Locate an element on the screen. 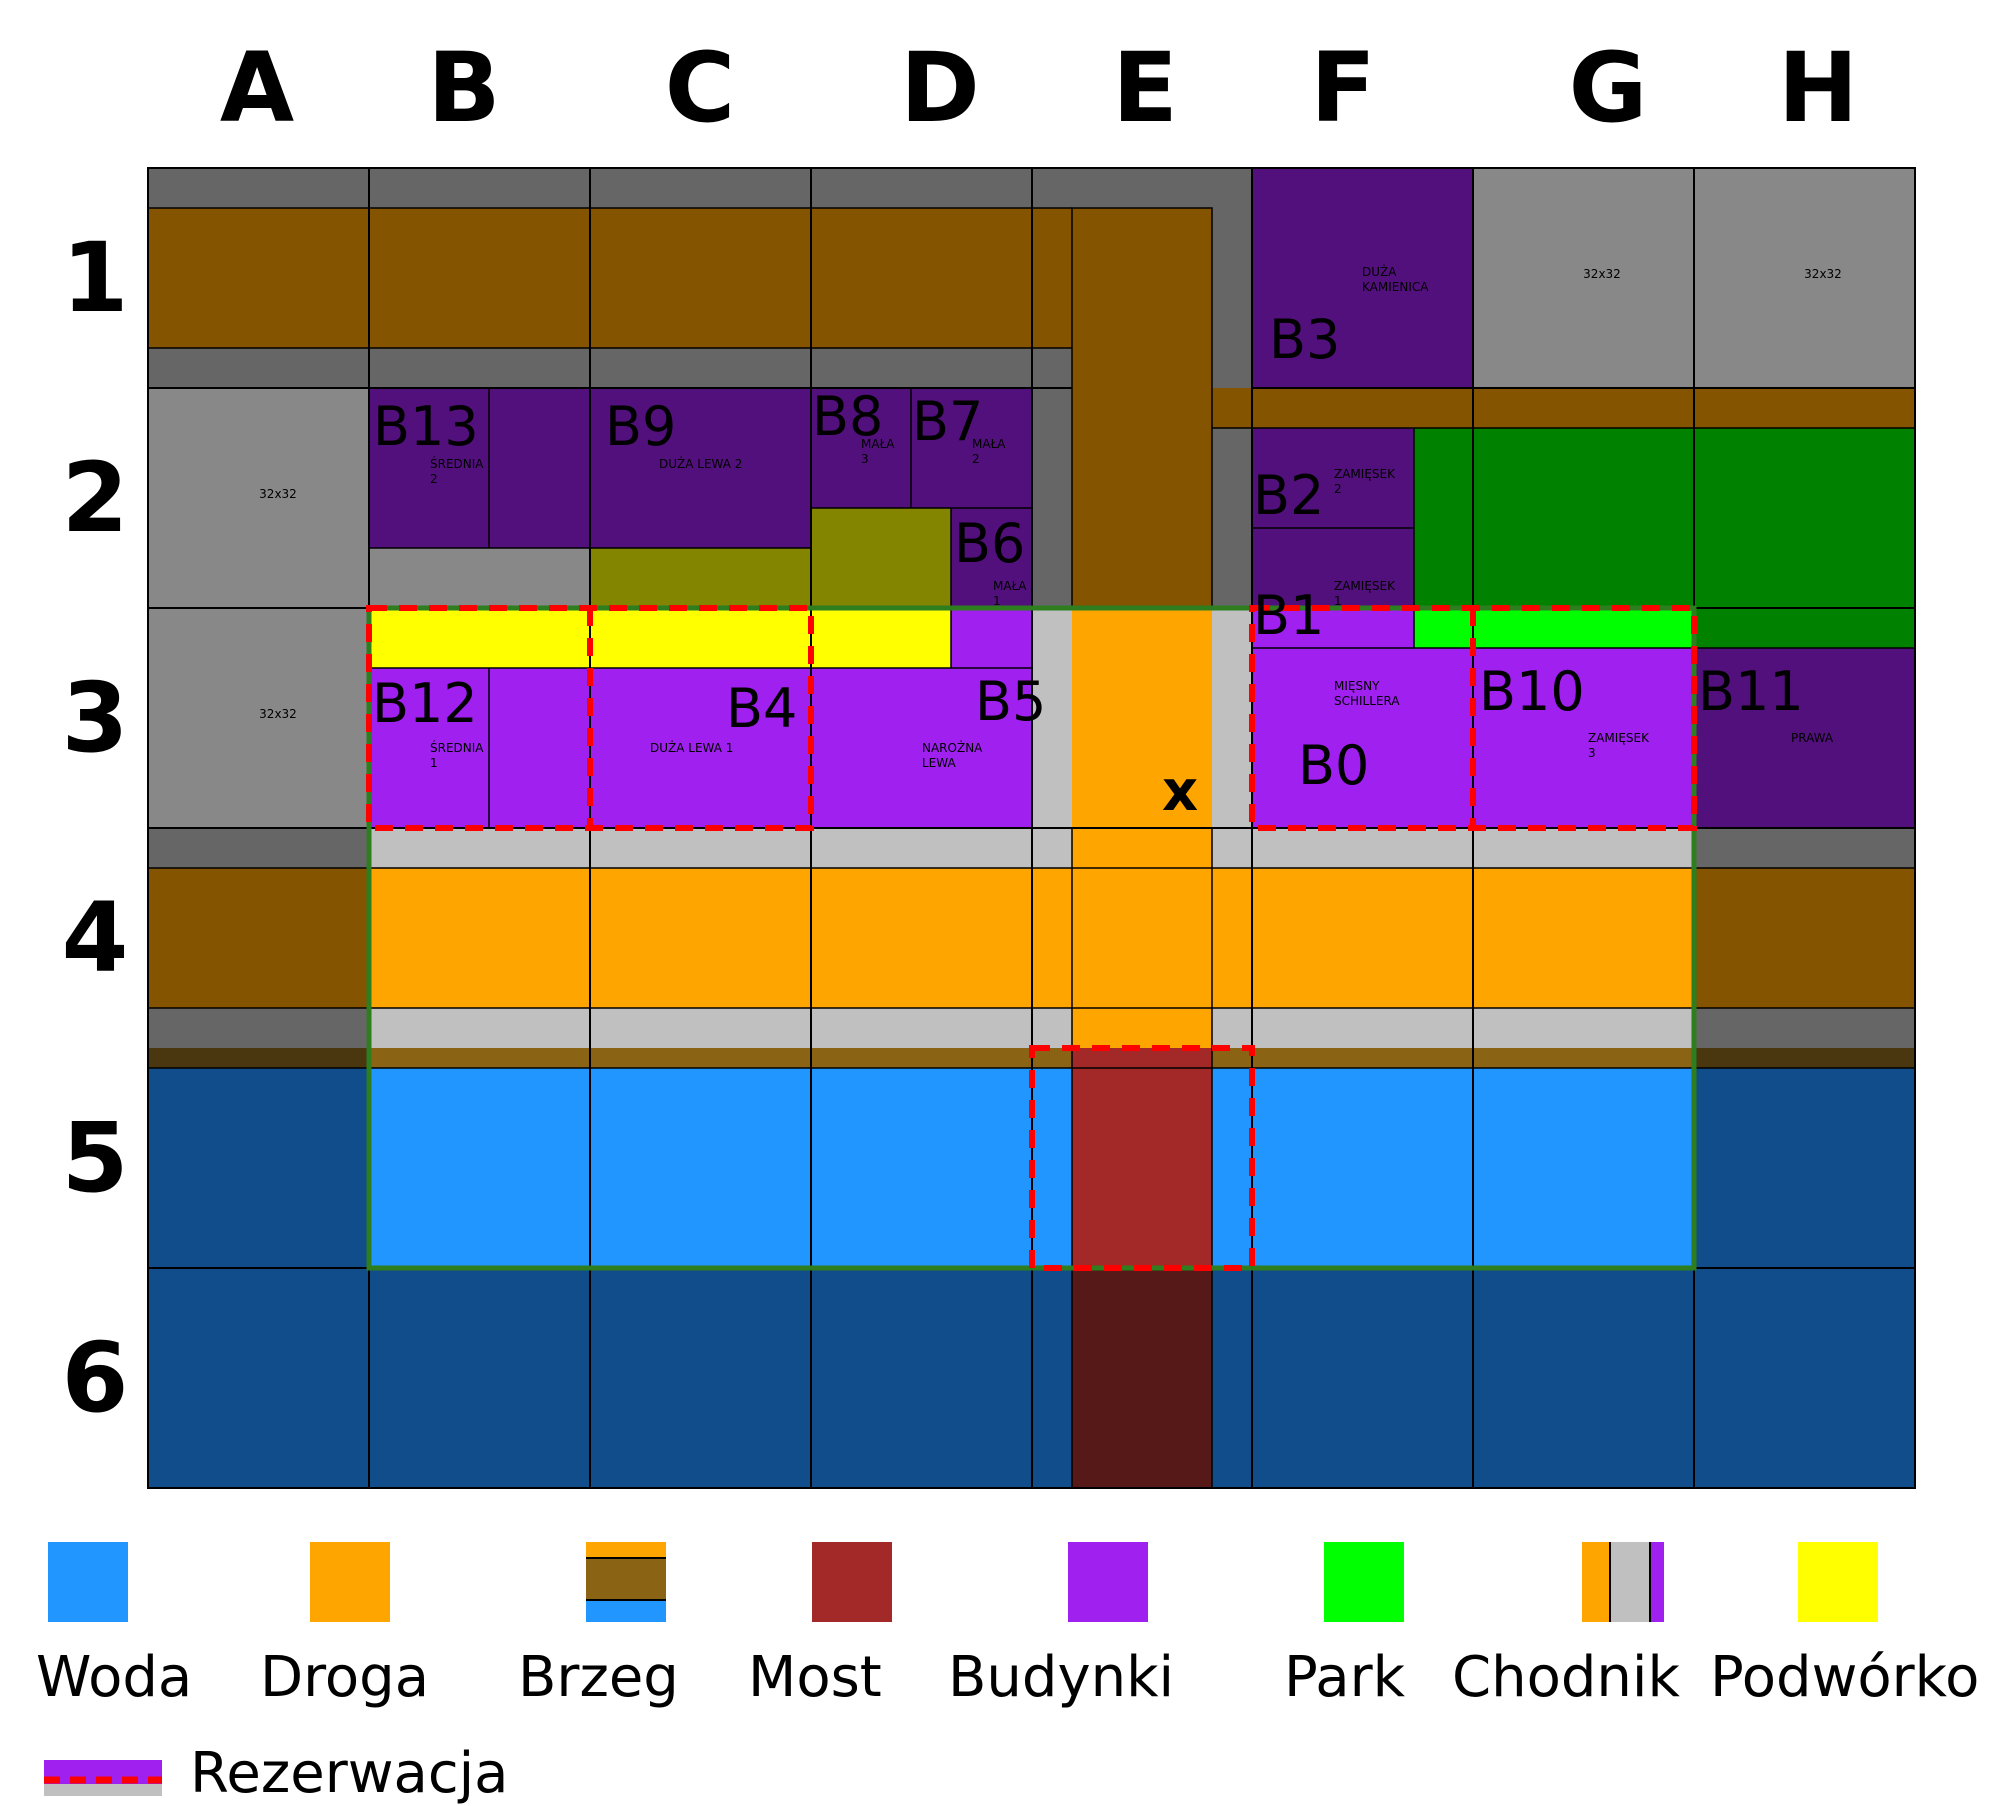  yard-dark-D2 is located at coordinates (881, 558).